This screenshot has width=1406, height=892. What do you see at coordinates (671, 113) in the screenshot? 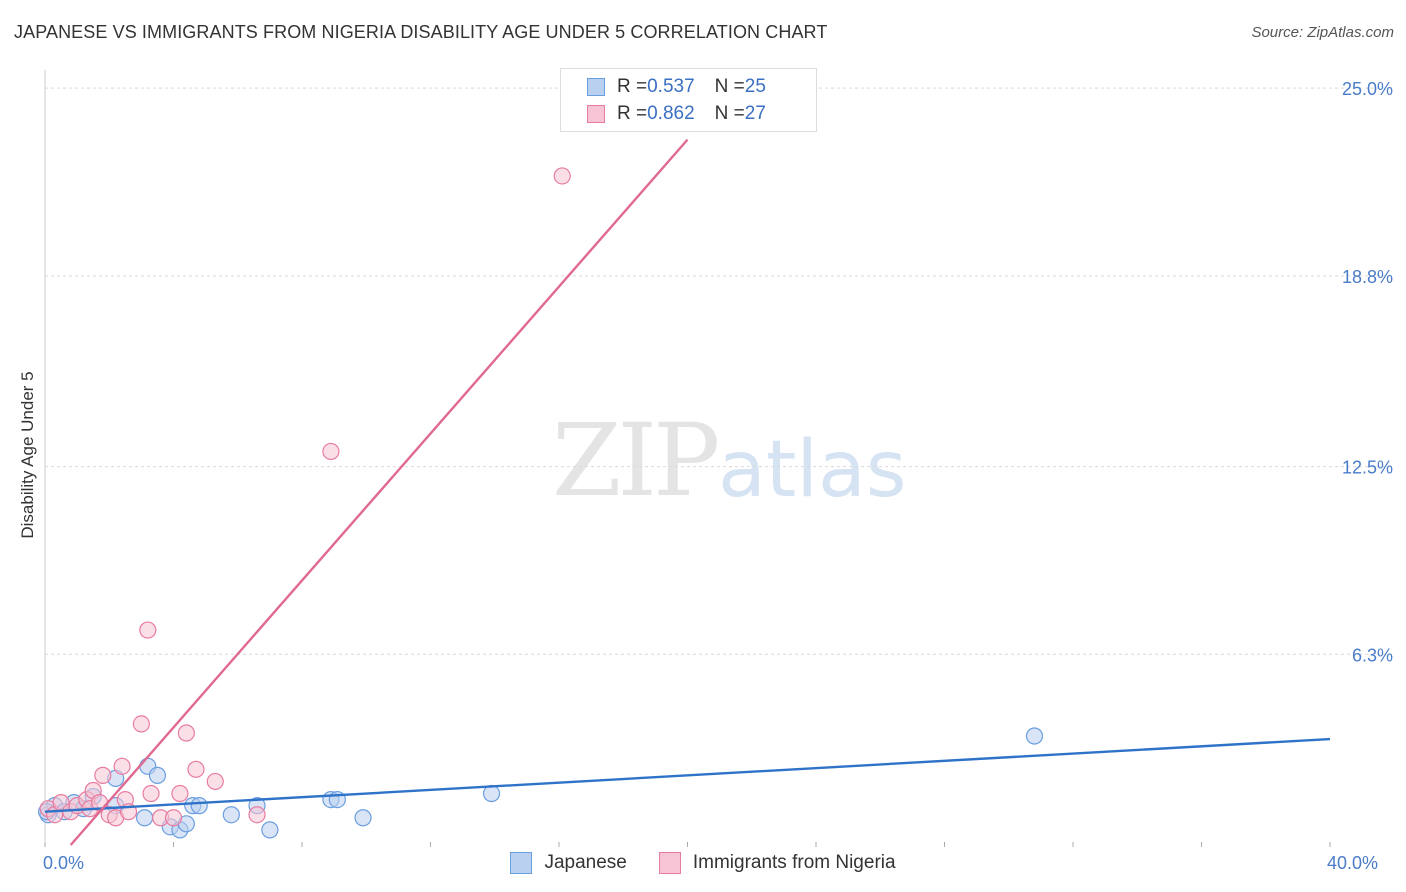
I see `legend-r-value: 0.862` at bounding box center [671, 113].